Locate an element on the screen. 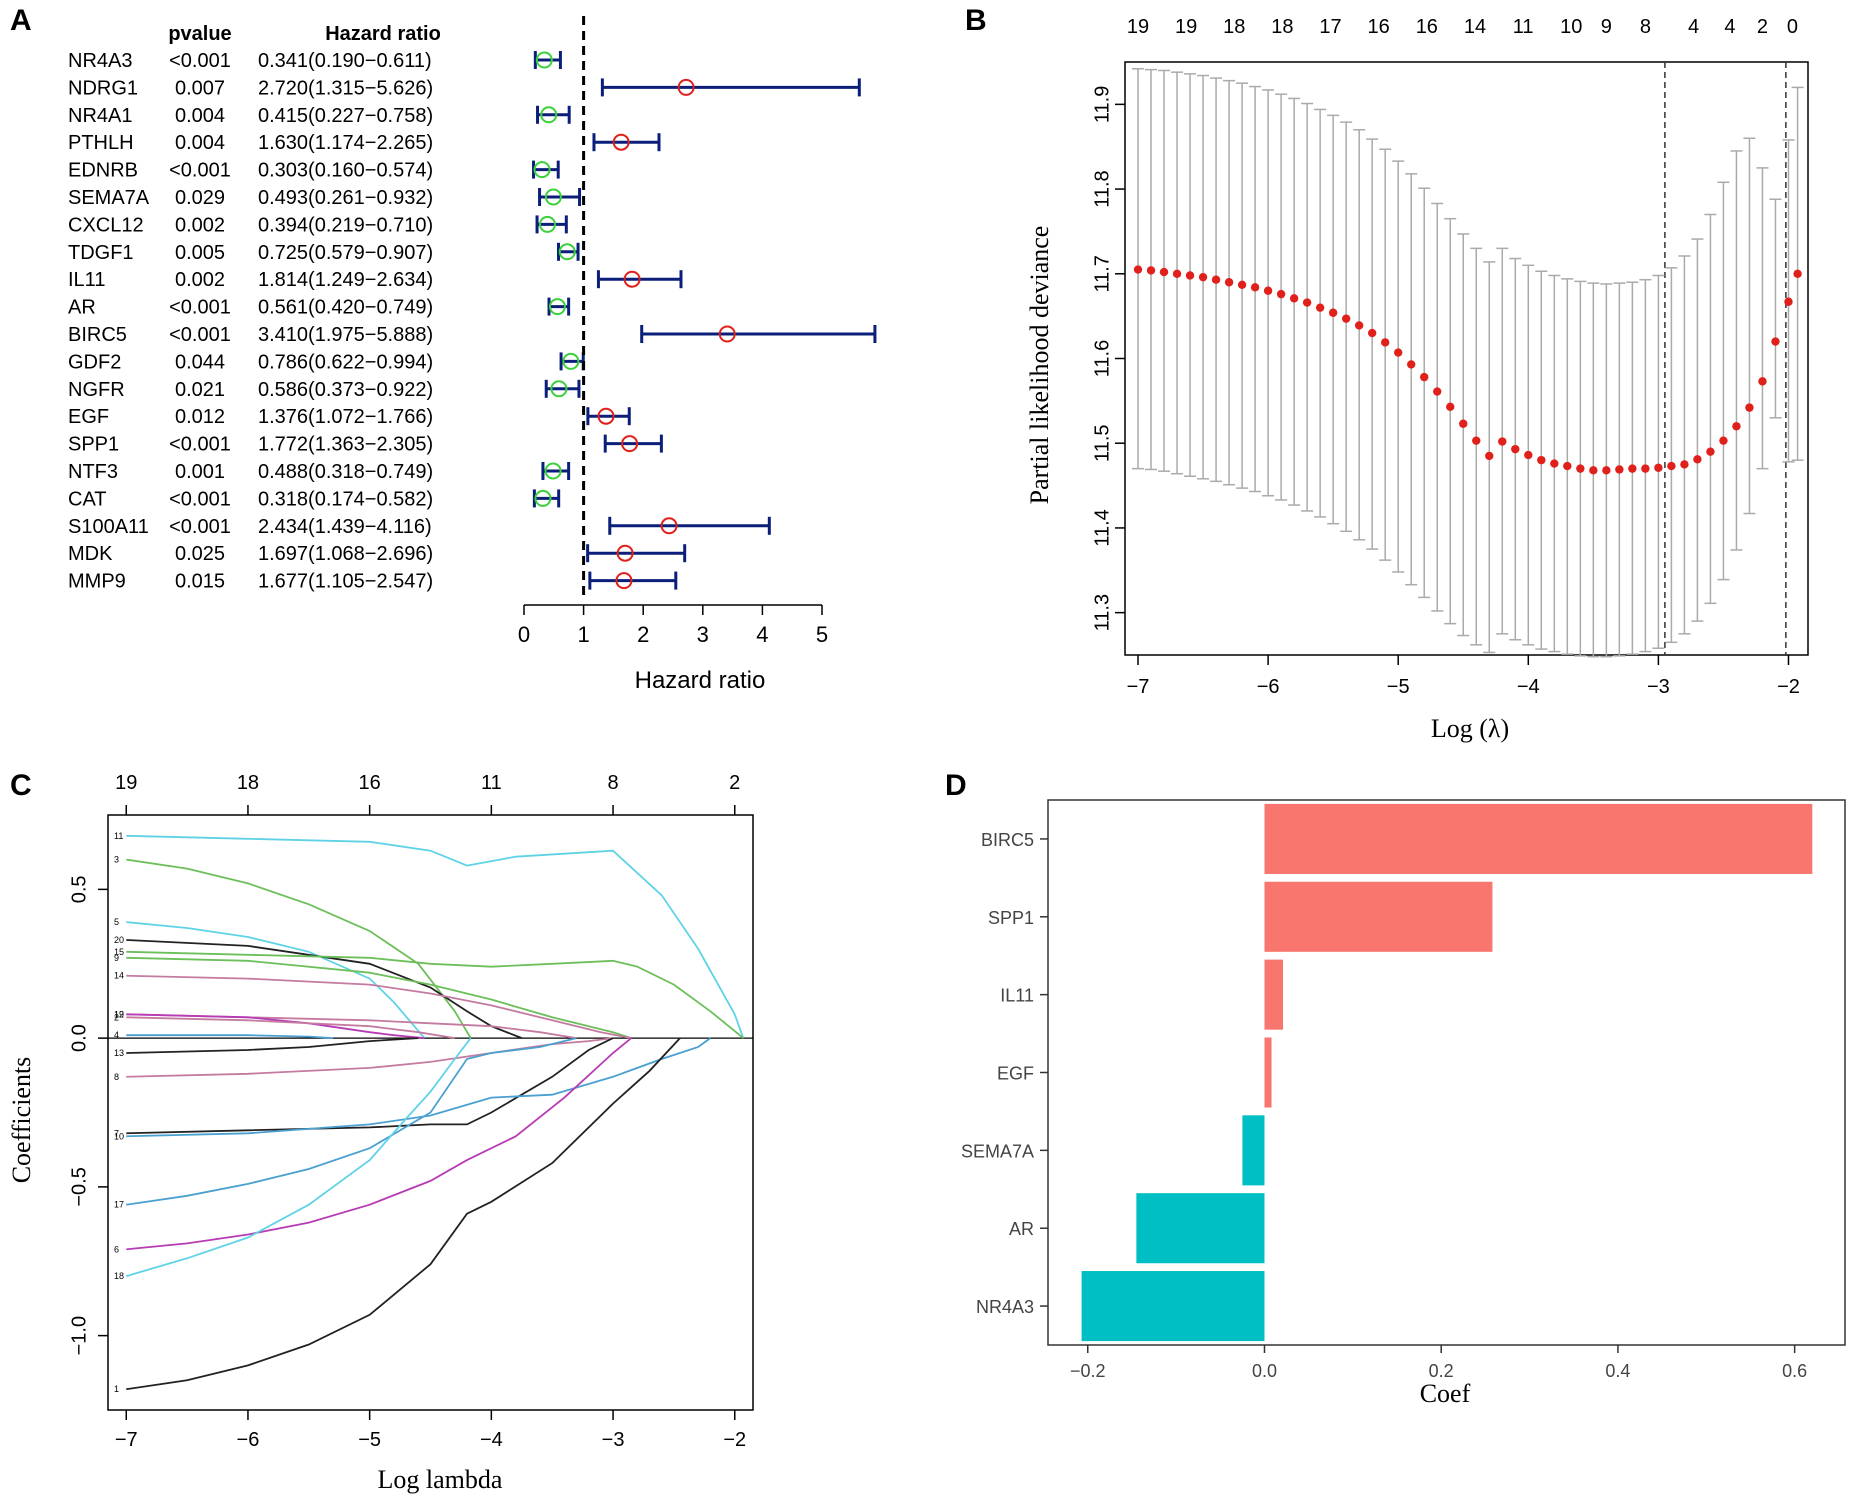  forest-row-hr-text: 2.720(1.315−5.626) is located at coordinates (345, 88).